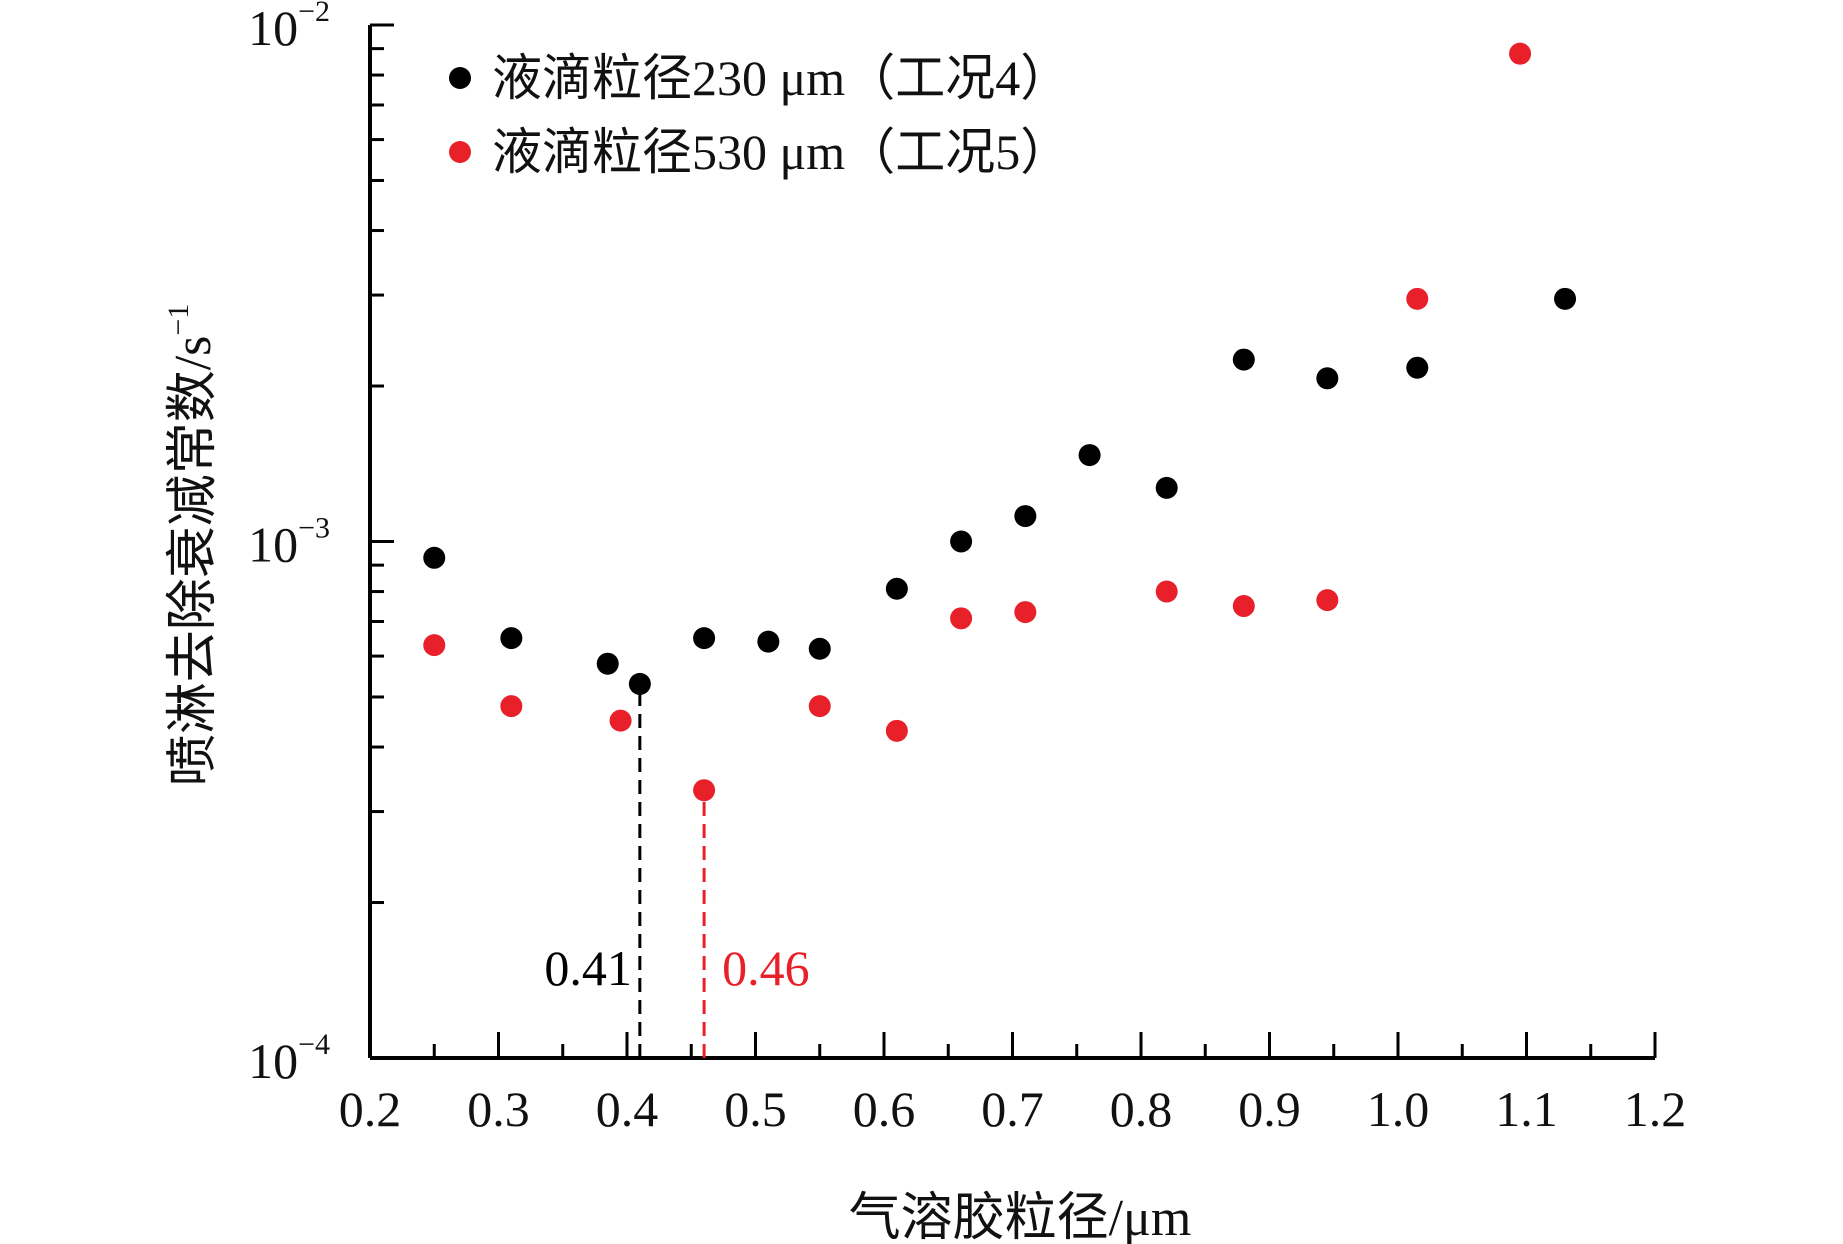 The height and width of the screenshot is (1244, 1843). I want to click on x-tick-label: 0.2, so click(370, 1109).